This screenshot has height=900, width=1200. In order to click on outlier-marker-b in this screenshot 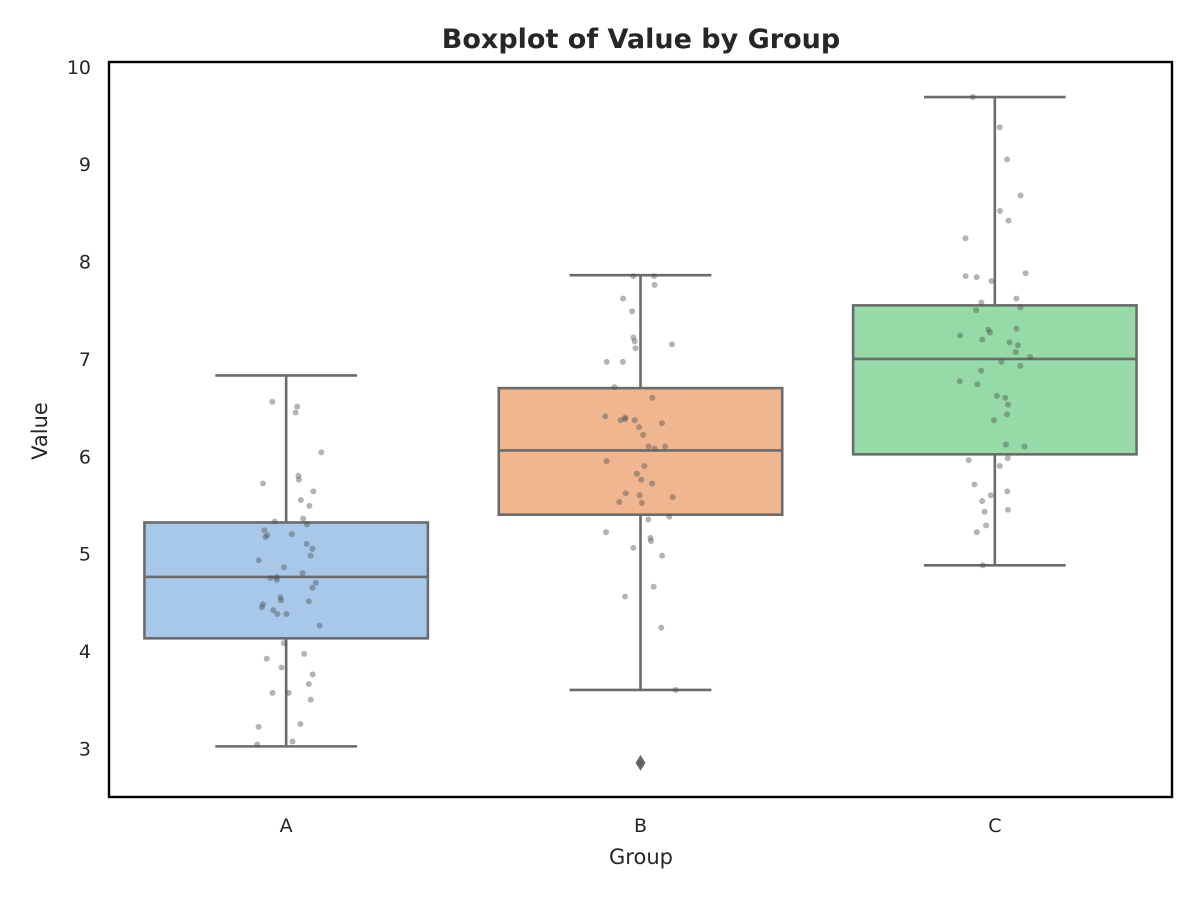, I will do `click(640, 762)`.